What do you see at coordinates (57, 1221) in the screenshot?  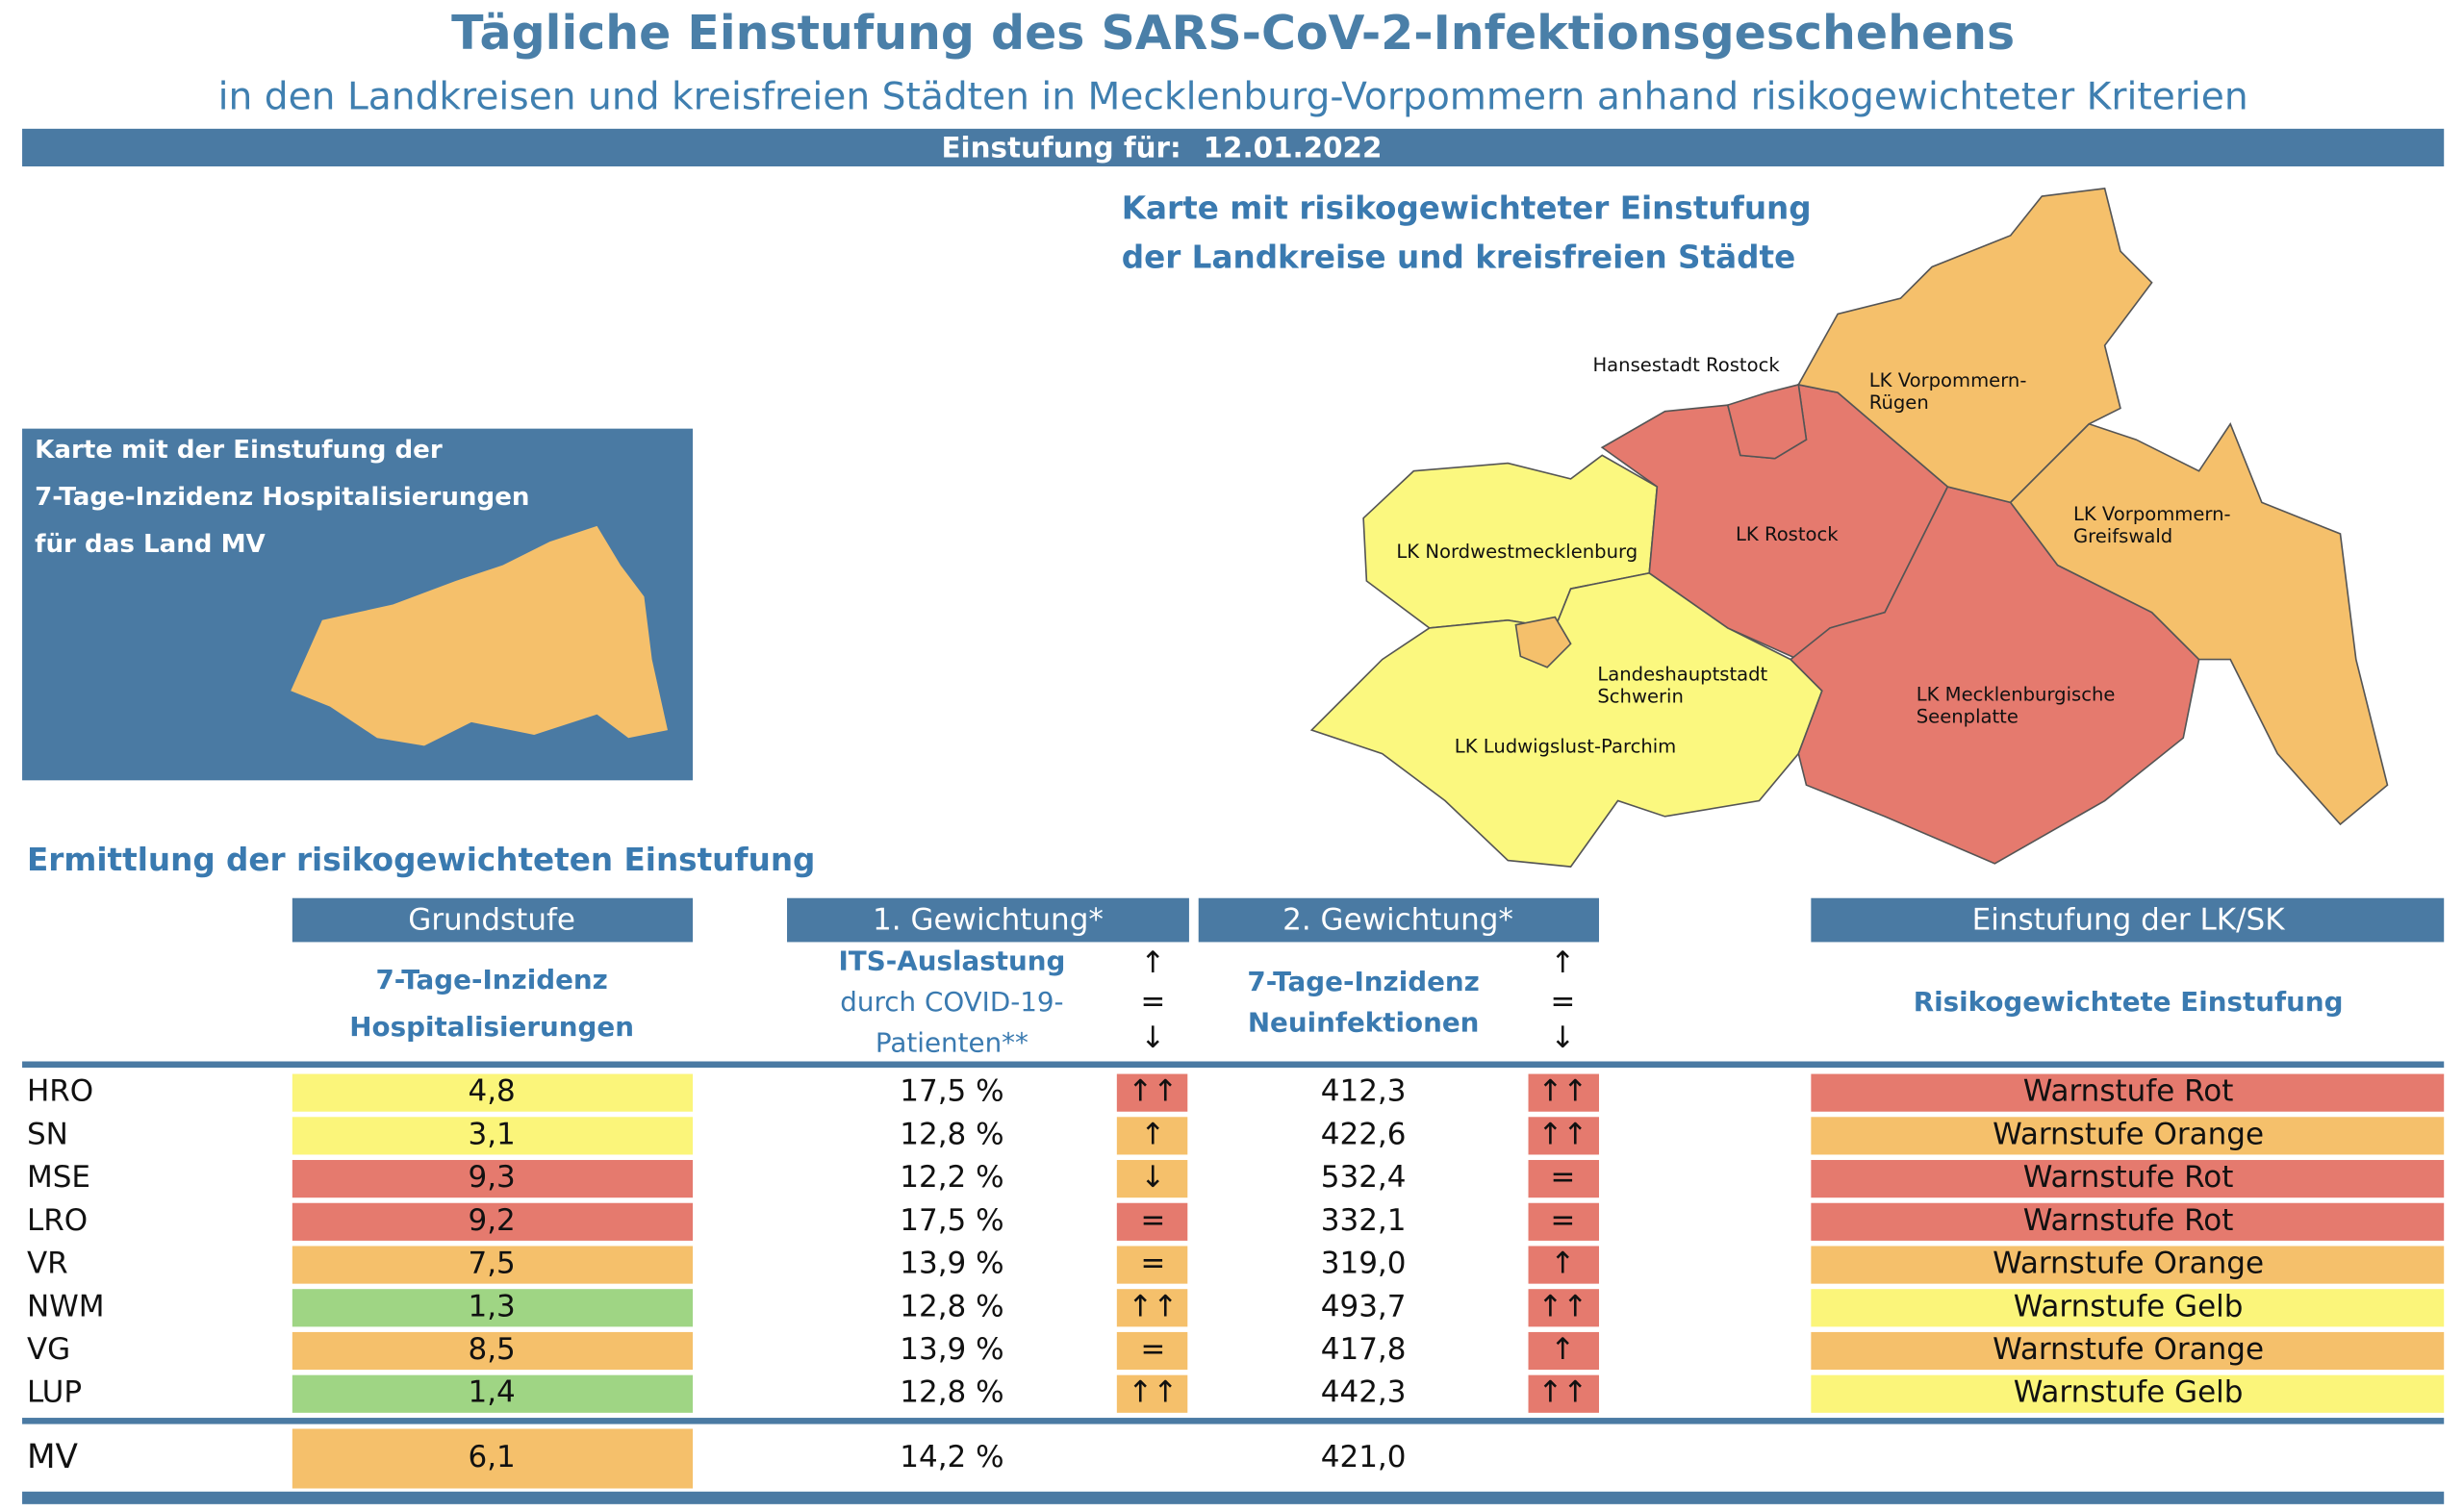 I see `row-name: LRO` at bounding box center [57, 1221].